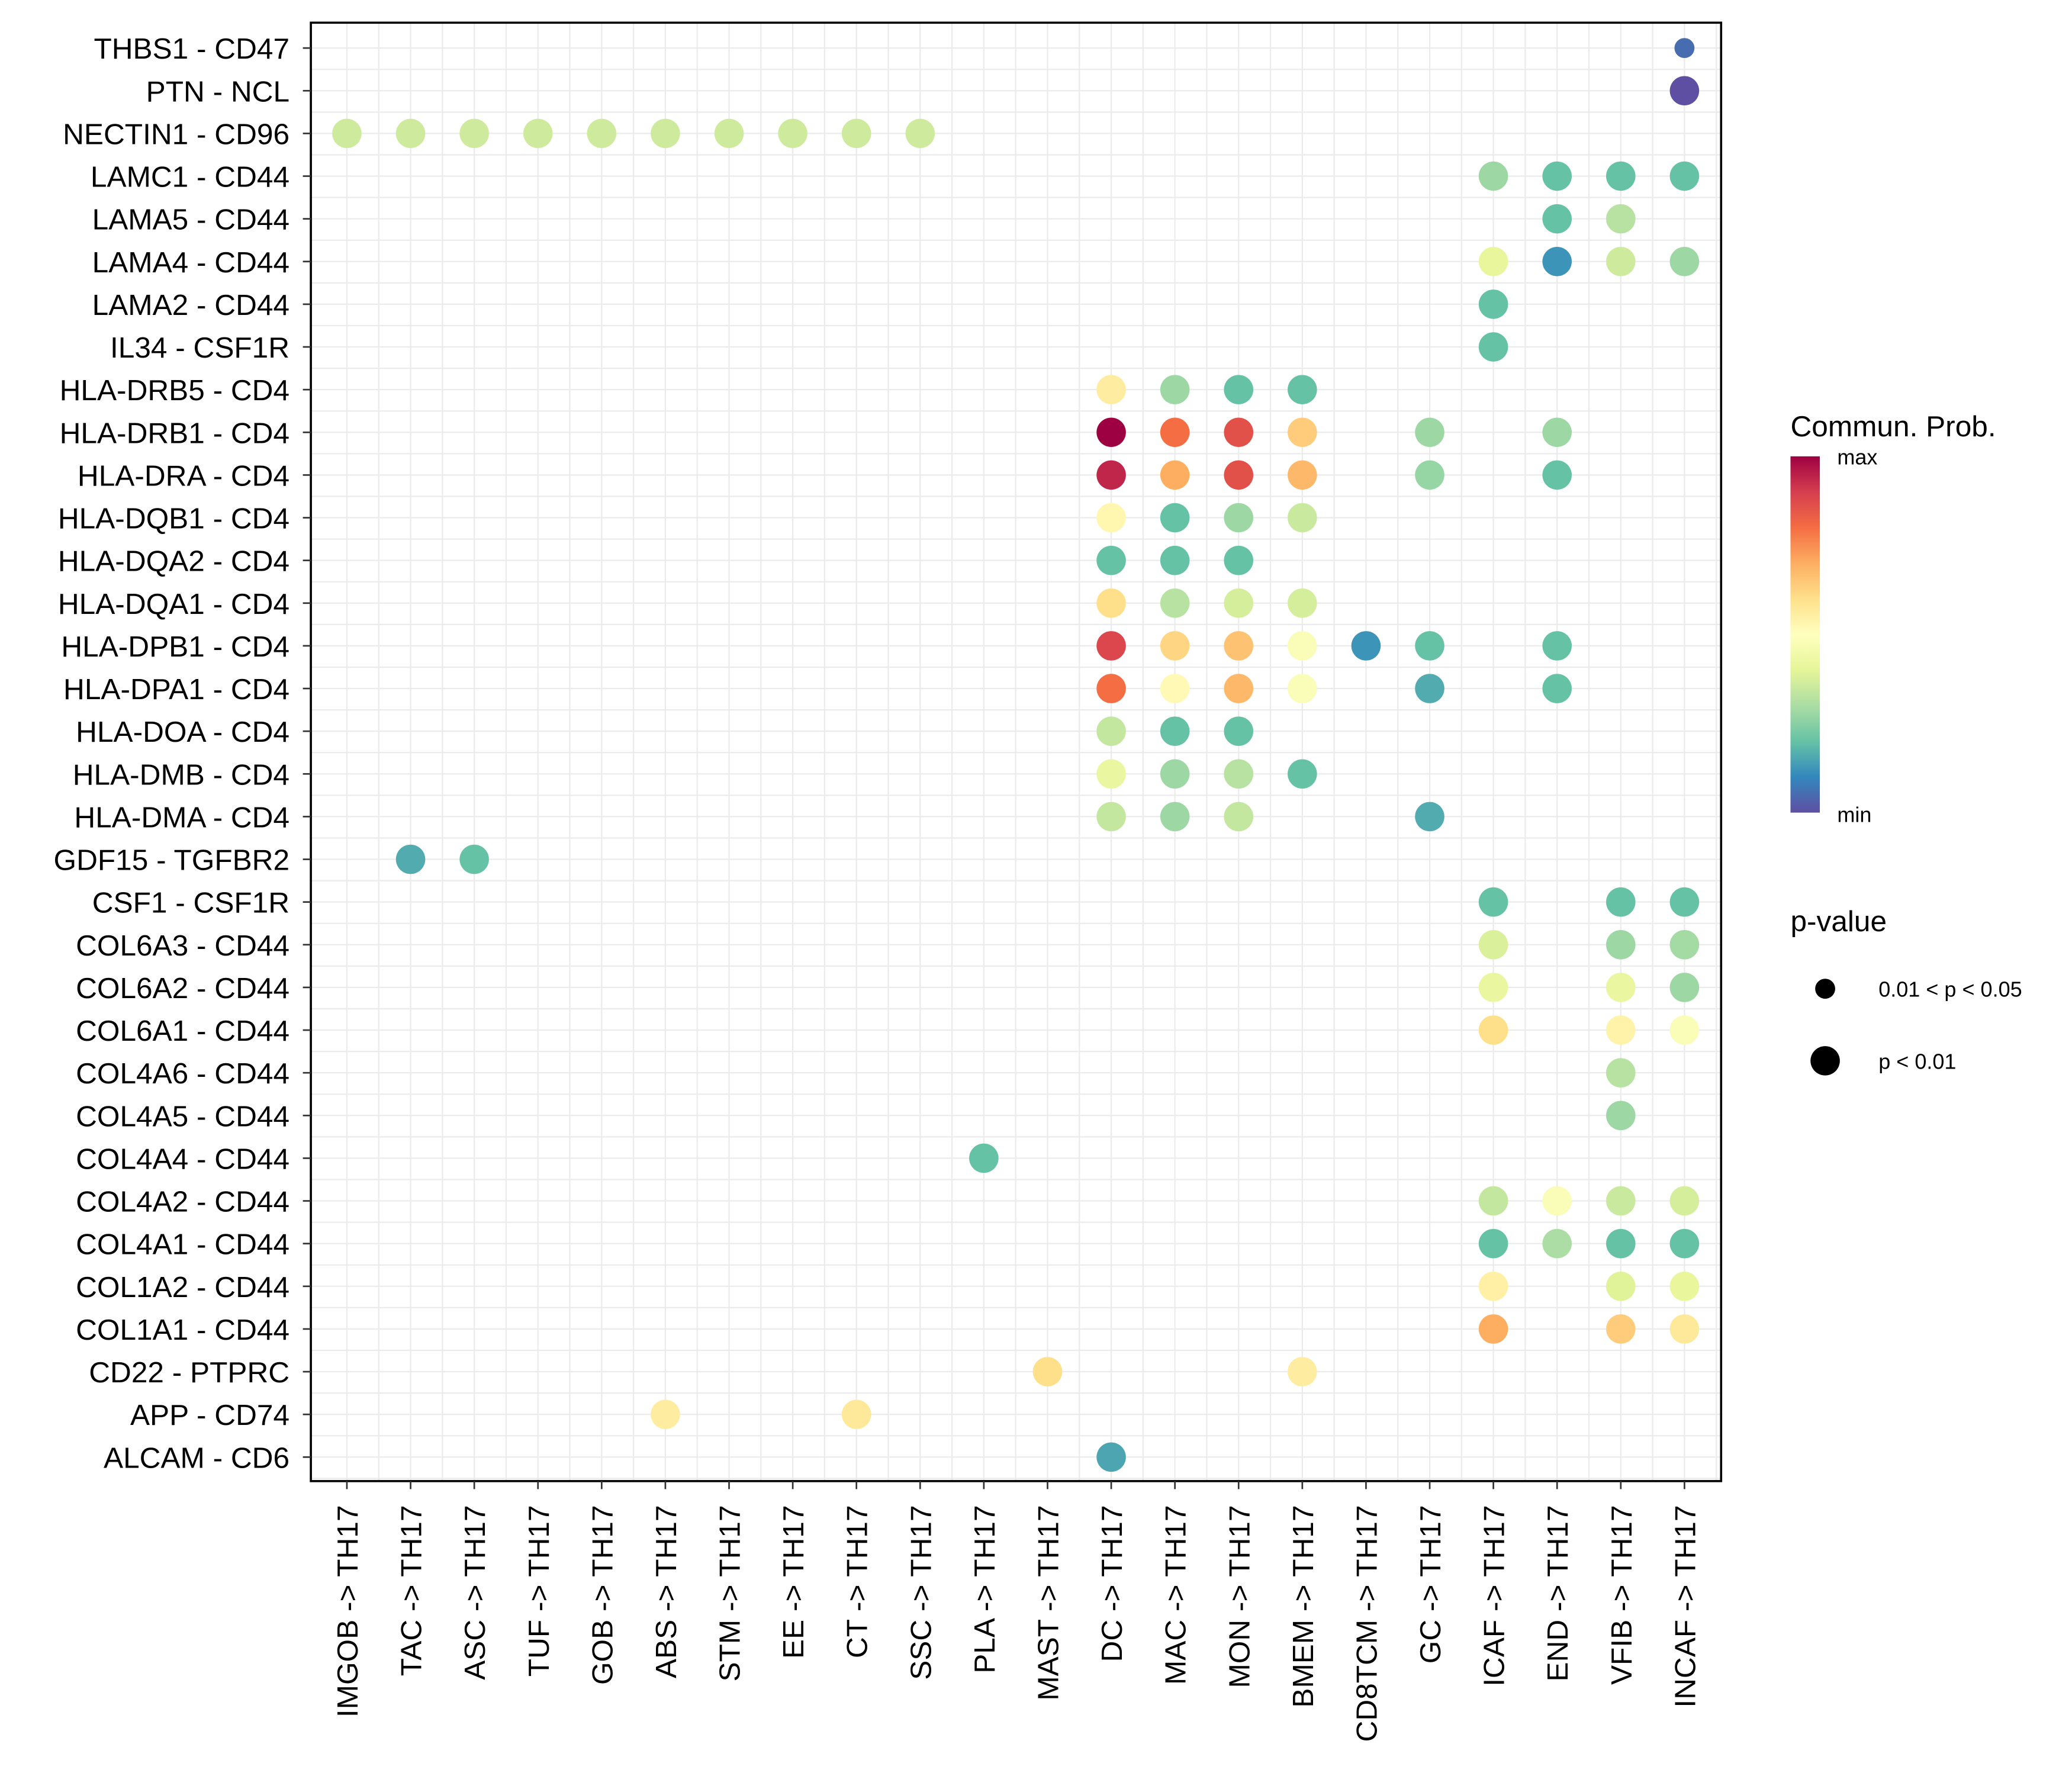  What do you see at coordinates (1430, 1584) in the screenshot?
I see `x-tick-label: GC -> TH17` at bounding box center [1430, 1584].